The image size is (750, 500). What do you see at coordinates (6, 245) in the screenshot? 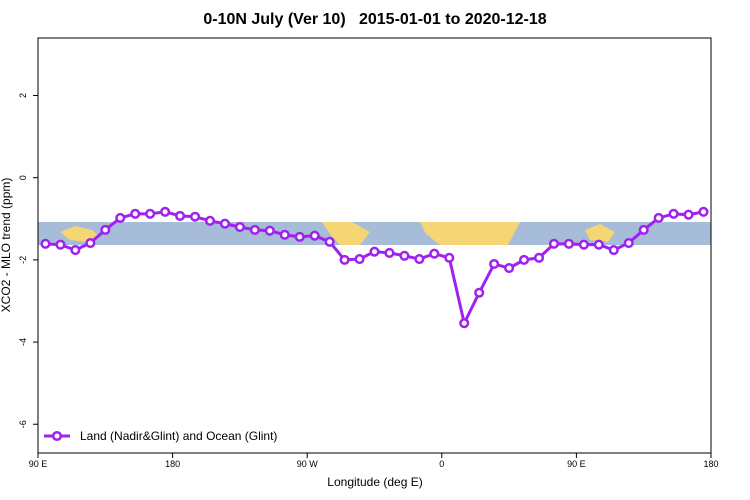
I see `y-axis-title: XCO2 - MLO trend (ppm)` at bounding box center [6, 245].